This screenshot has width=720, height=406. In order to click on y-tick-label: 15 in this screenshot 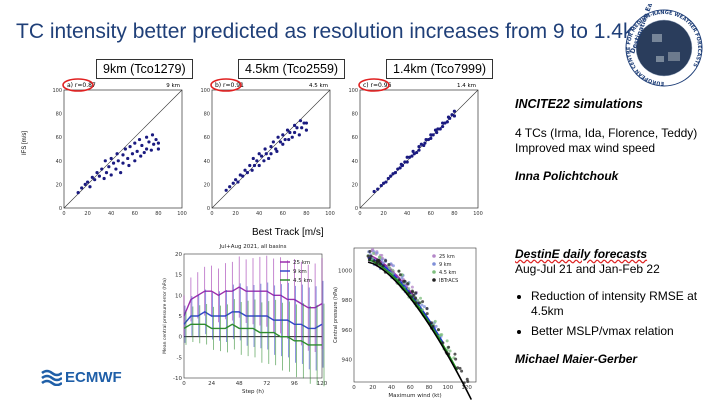, I will do `click(178, 276)`.